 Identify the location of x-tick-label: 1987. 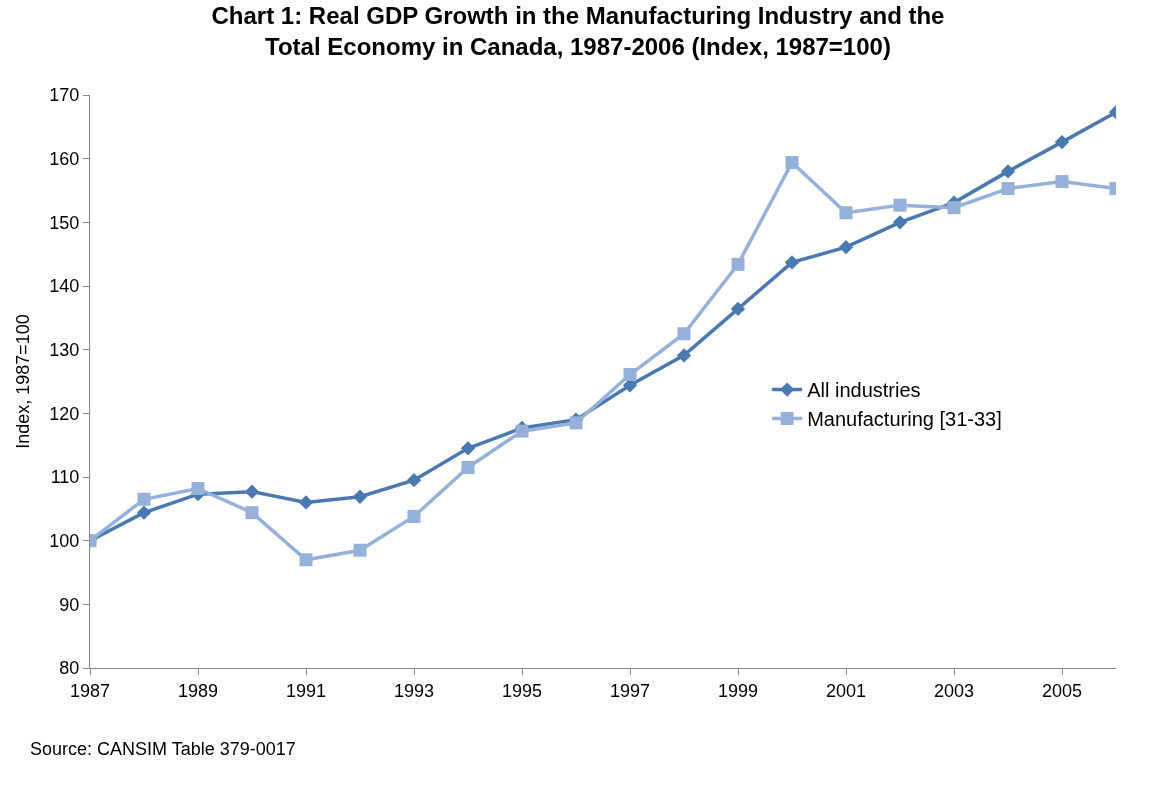
(90, 690).